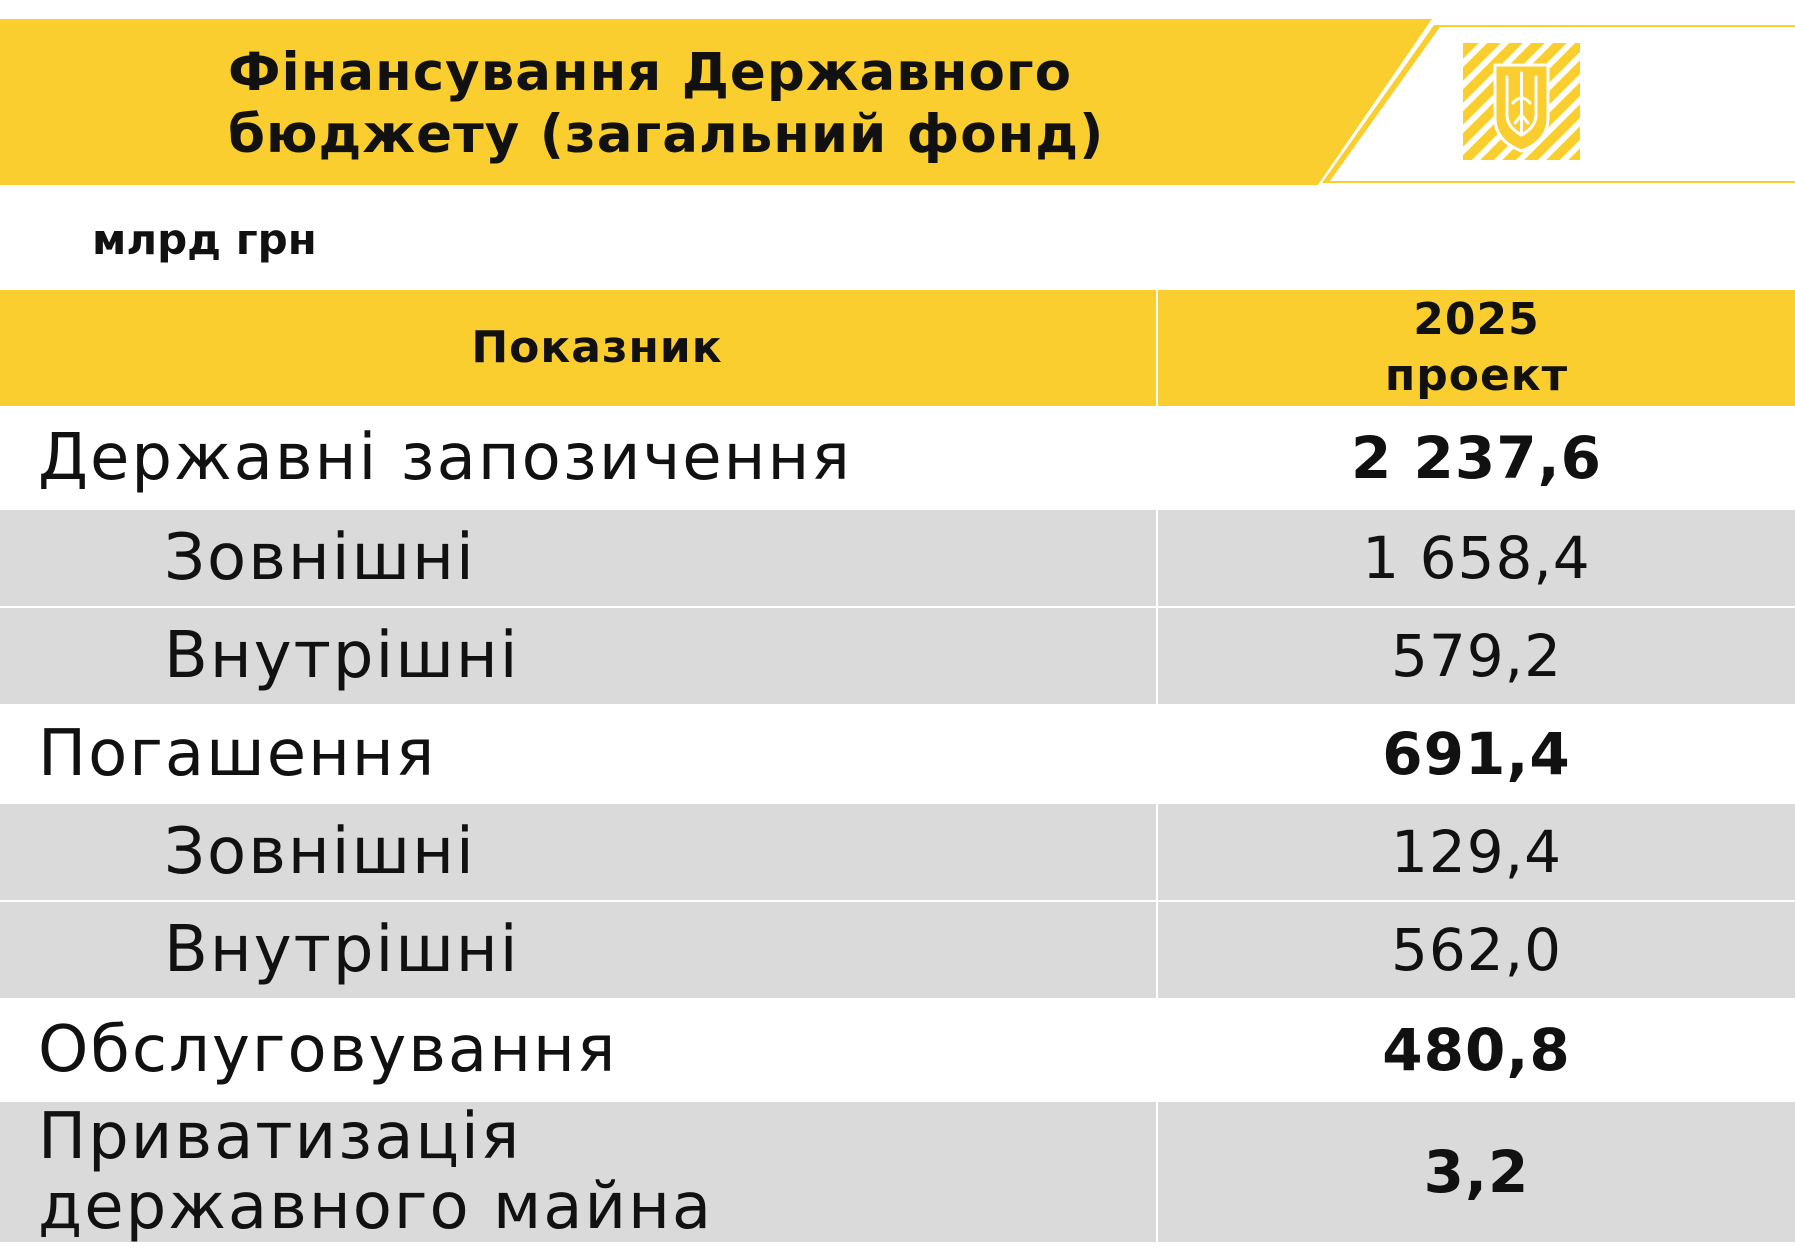 This screenshot has width=1795, height=1259. Describe the element at coordinates (1476, 319) in the screenshot. I see `column-header-year-value: 2025` at that location.